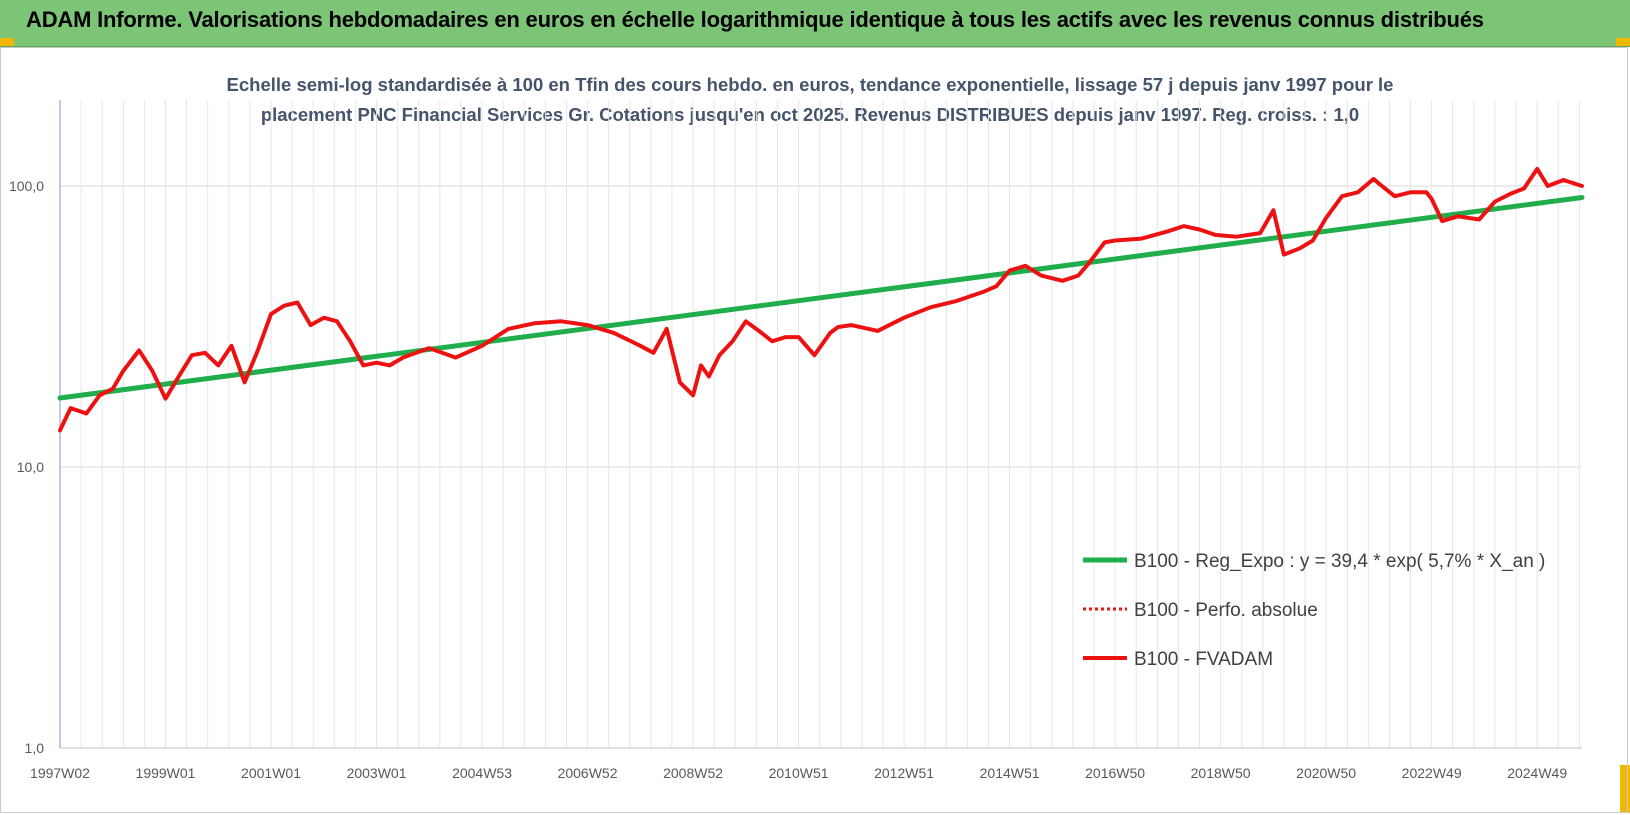  I want to click on x-tick-label: 2018W50, so click(1221, 773).